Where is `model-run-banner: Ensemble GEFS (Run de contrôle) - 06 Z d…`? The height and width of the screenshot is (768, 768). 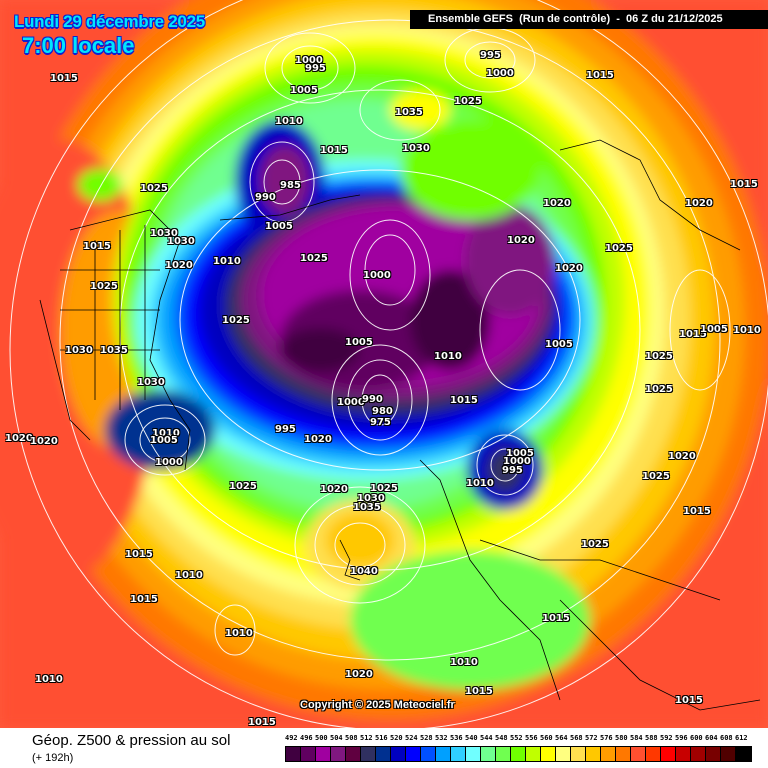
model-run-banner: Ensemble GEFS (Run de contrôle) - 06 Z d… is located at coordinates (589, 19).